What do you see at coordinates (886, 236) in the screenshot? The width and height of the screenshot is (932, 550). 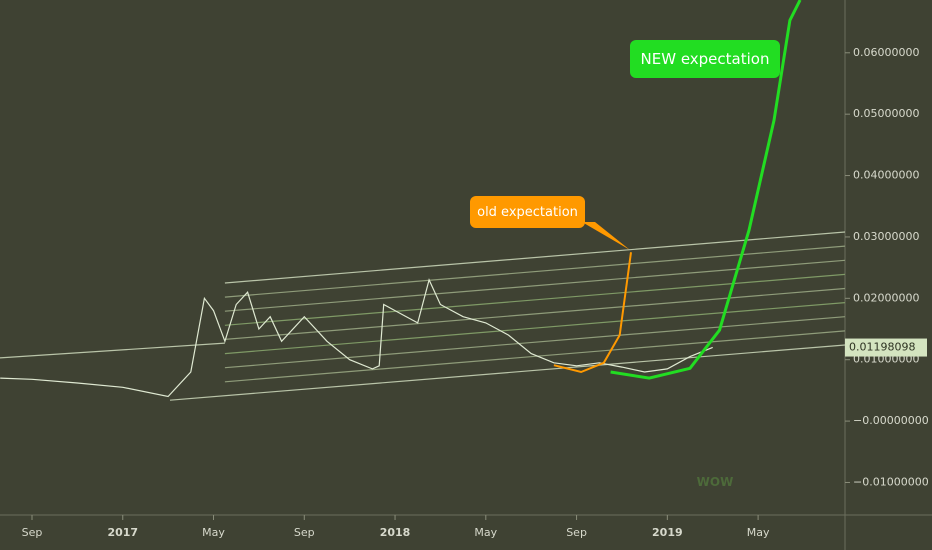 I see `y-tick-label: 0.03000000` at bounding box center [886, 236].